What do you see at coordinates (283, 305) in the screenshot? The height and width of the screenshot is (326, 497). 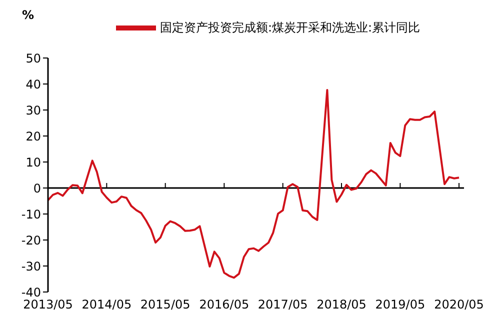 I see `x-tick-label: 2017/05` at bounding box center [283, 305].